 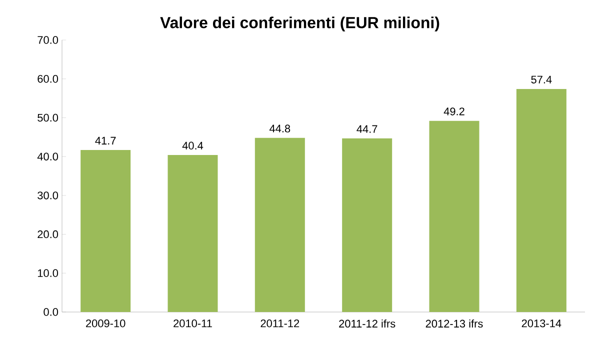 I want to click on x-tick-label: 2013-14, so click(x=542, y=324).